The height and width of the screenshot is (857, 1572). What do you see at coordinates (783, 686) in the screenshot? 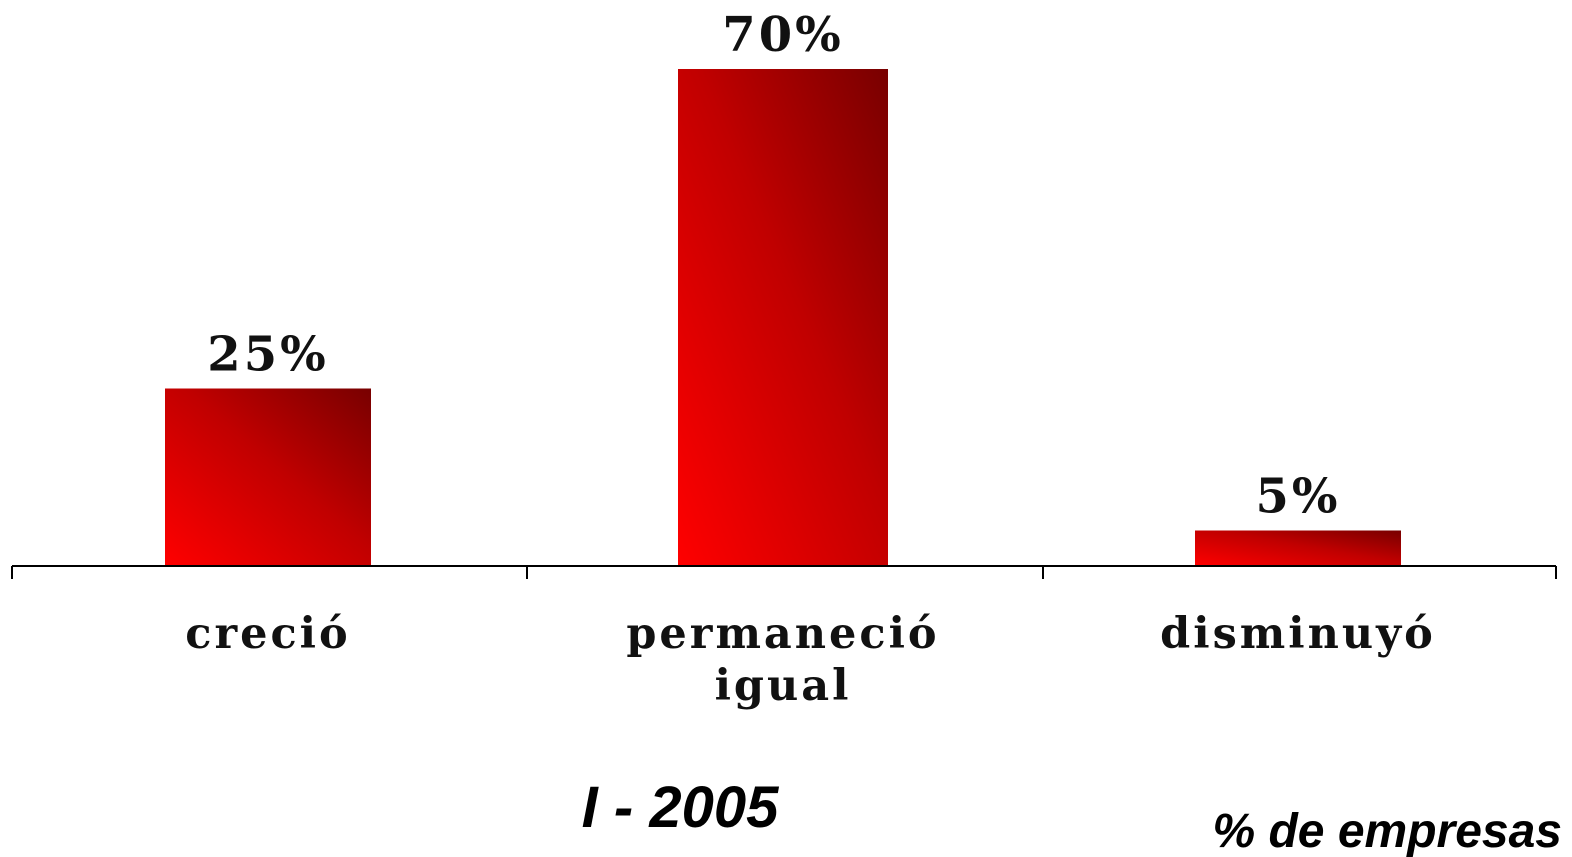
I see `category-label-1-line-1: igual` at bounding box center [783, 686].